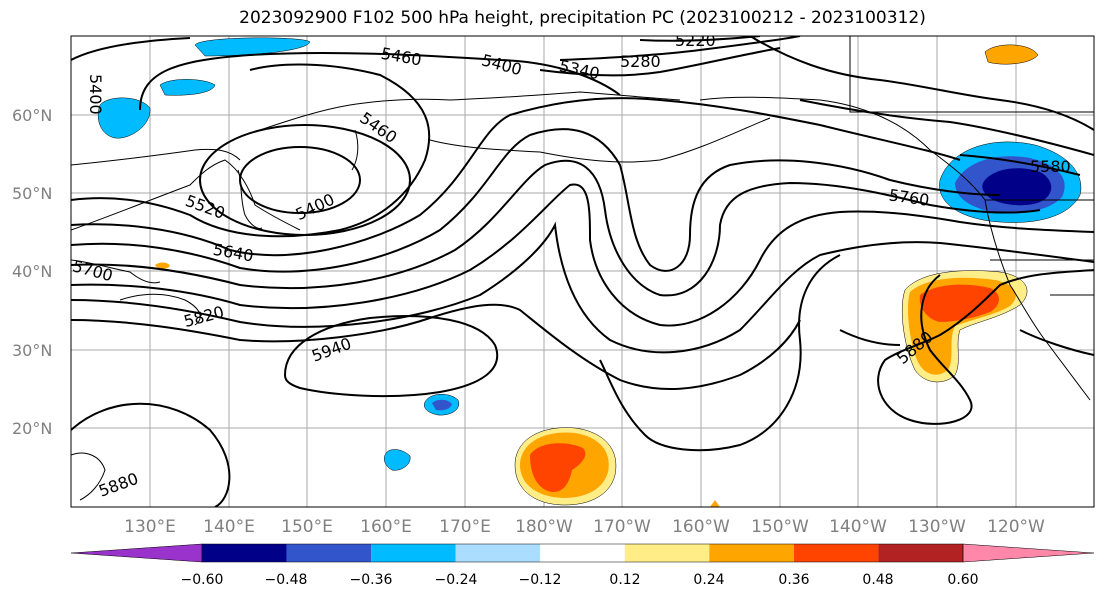 The height and width of the screenshot is (601, 1105). What do you see at coordinates (307, 527) in the screenshot?
I see `lon-label: 150°E` at bounding box center [307, 527].